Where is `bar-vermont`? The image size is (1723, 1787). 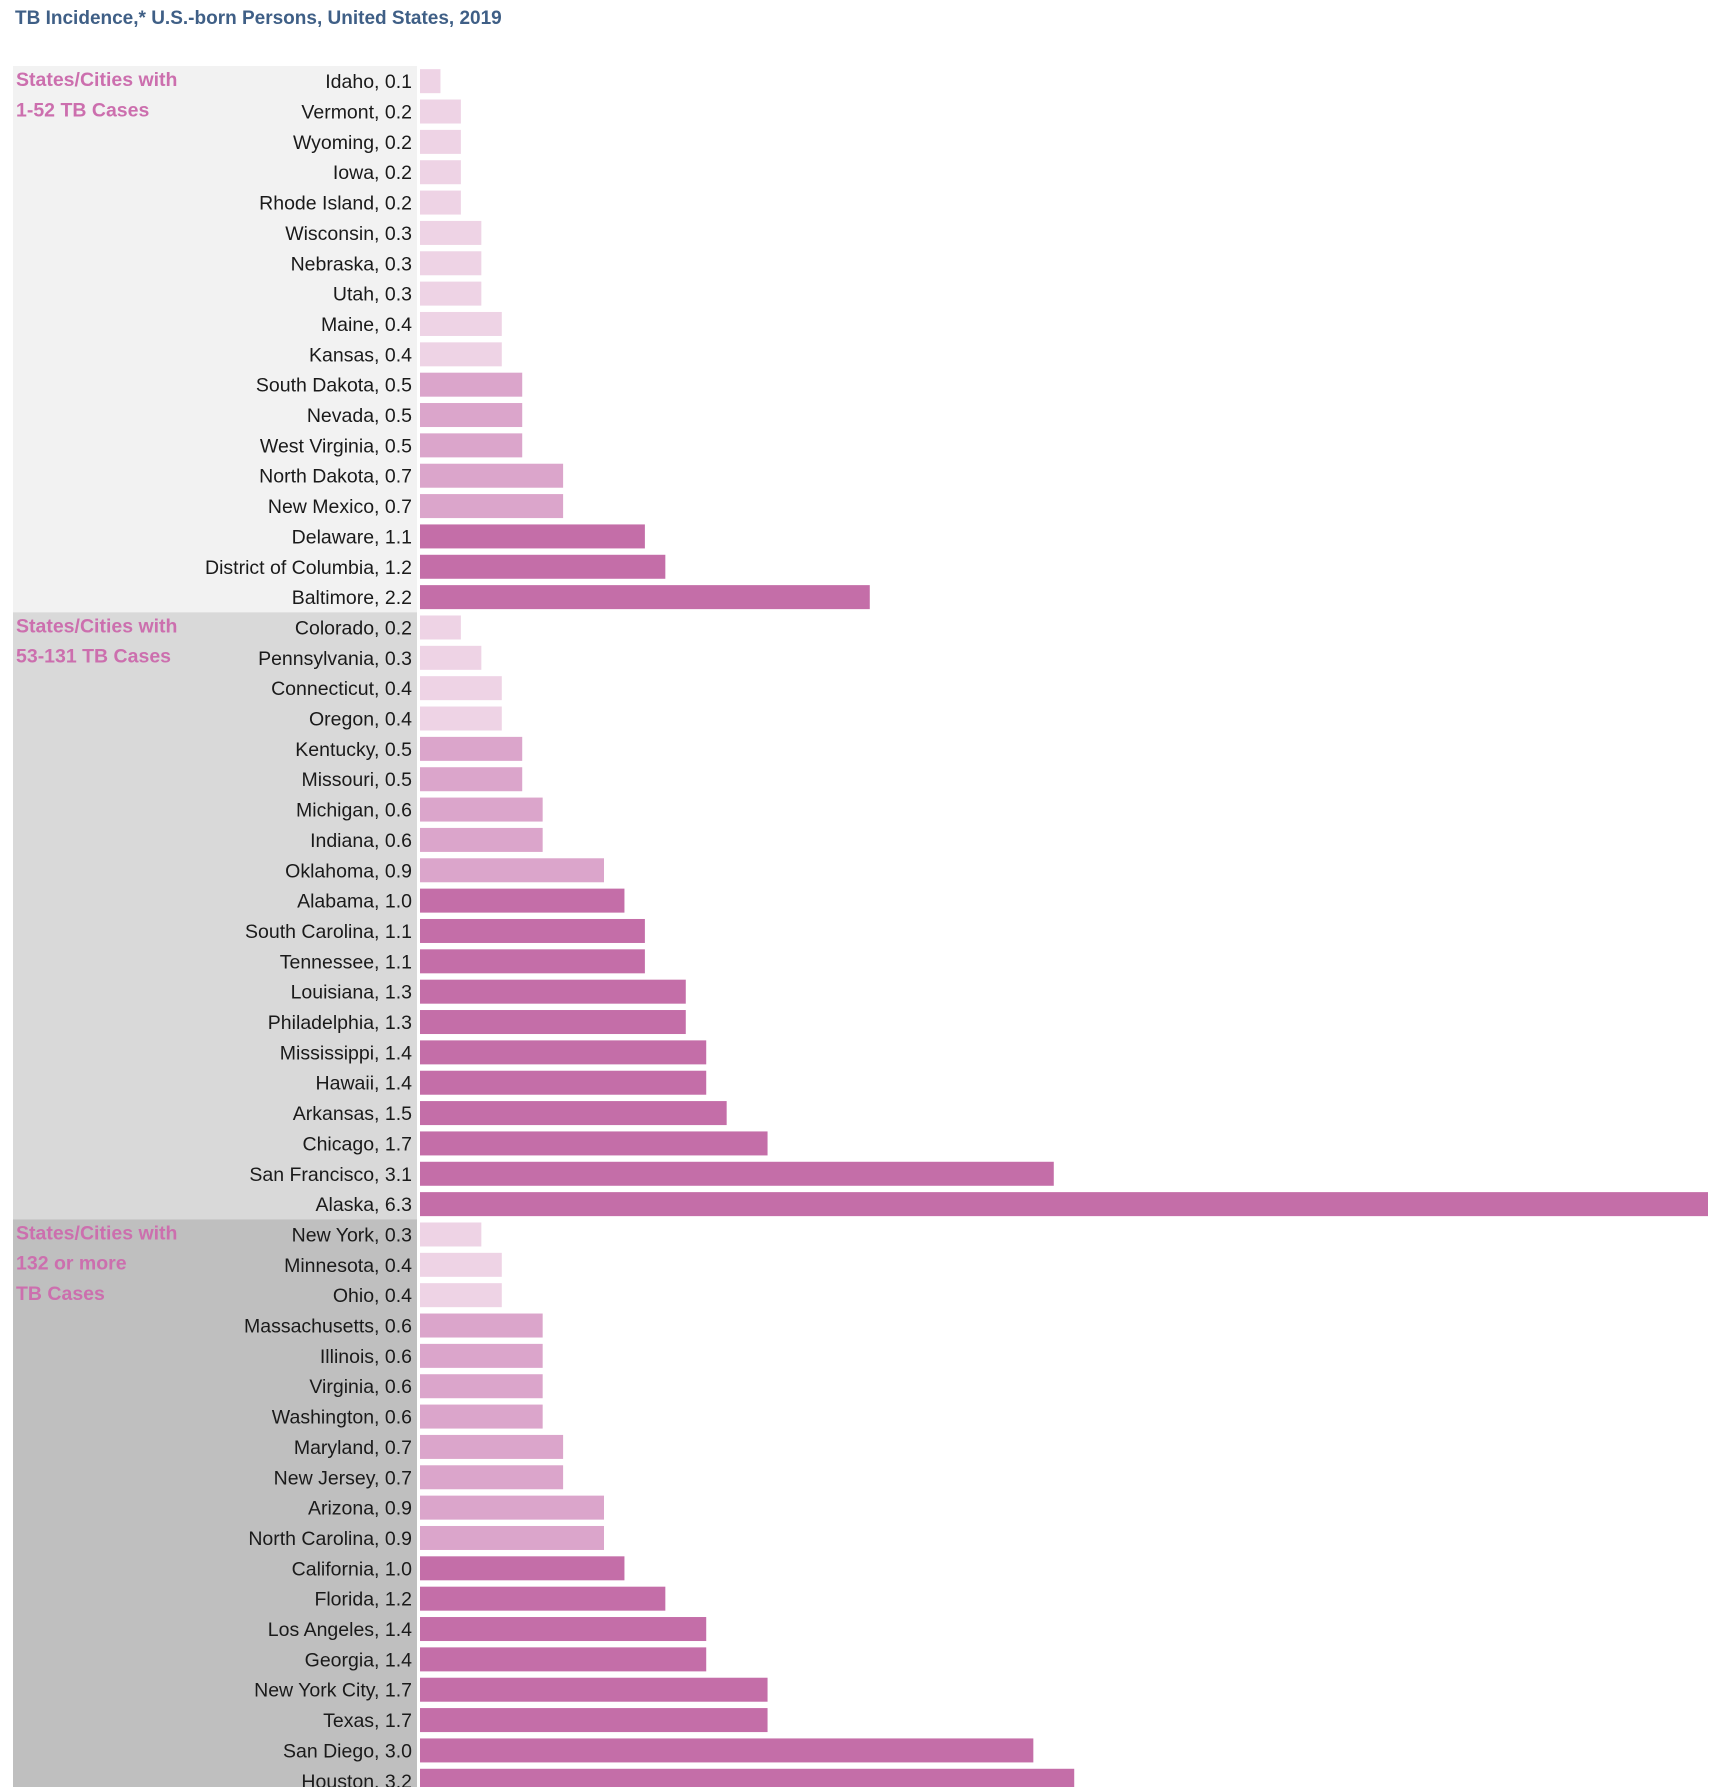
bar-vermont is located at coordinates (440, 111).